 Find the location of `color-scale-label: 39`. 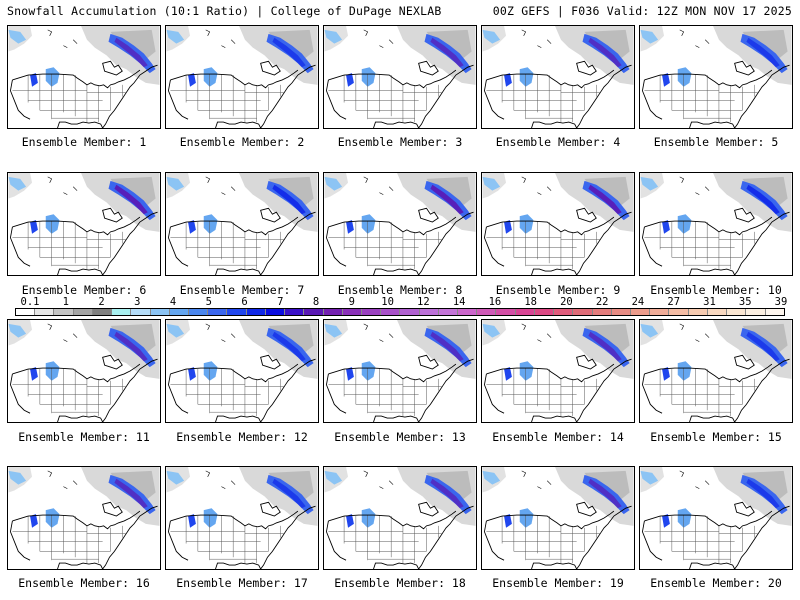

color-scale-label: 39 is located at coordinates (781, 302).